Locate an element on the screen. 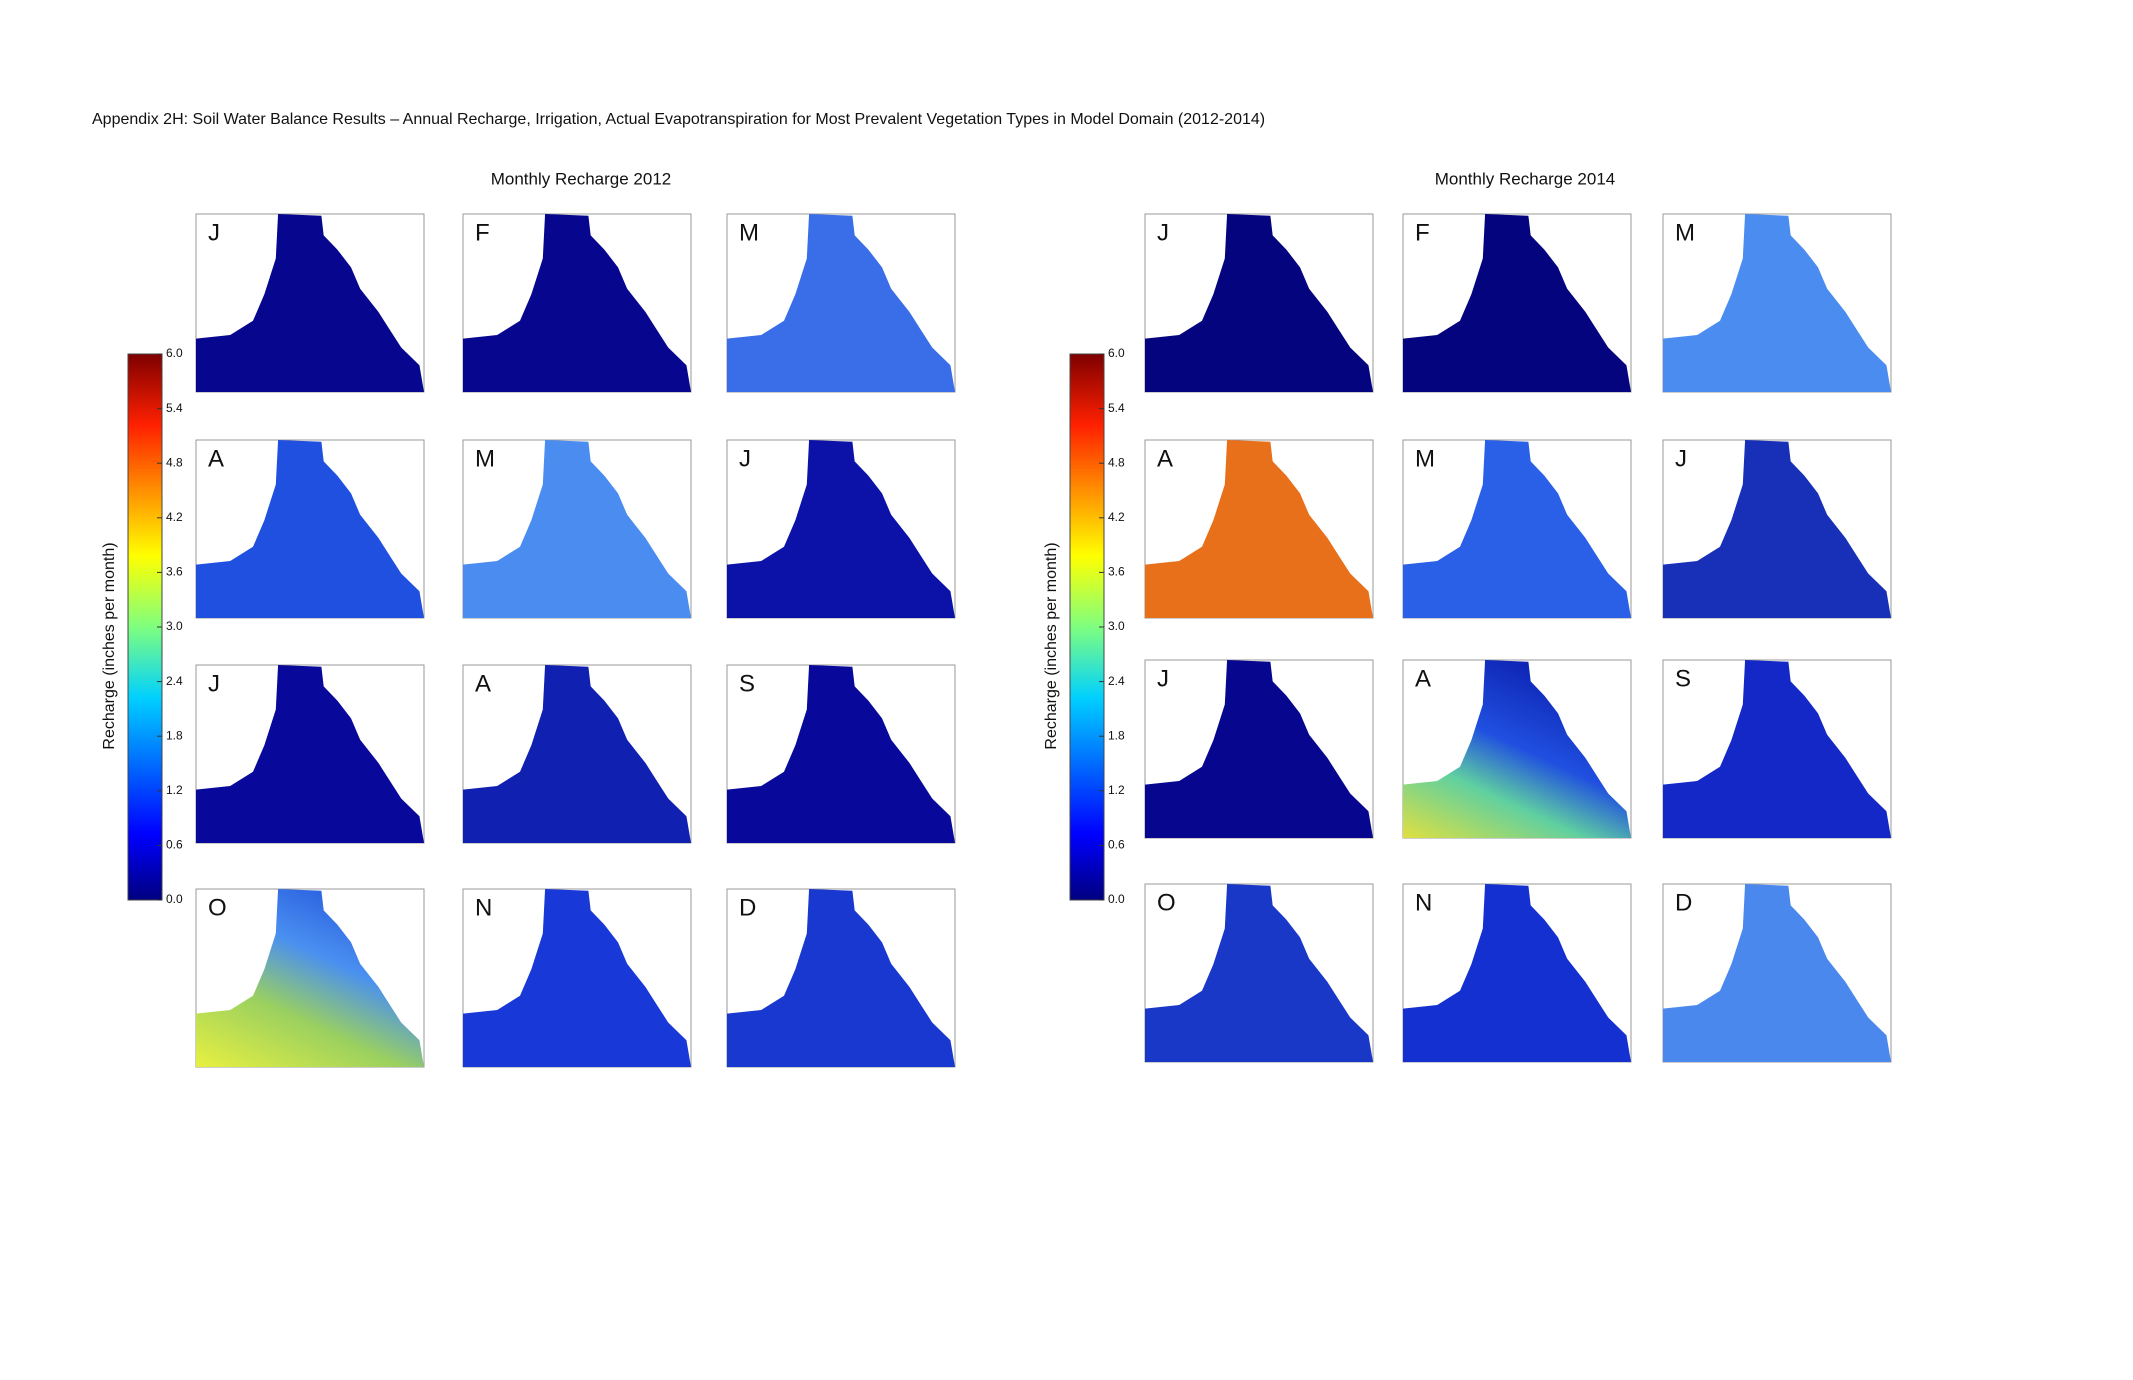 The image size is (2133, 1380). group-heading: Monthly Recharge 2014 is located at coordinates (1525, 178).